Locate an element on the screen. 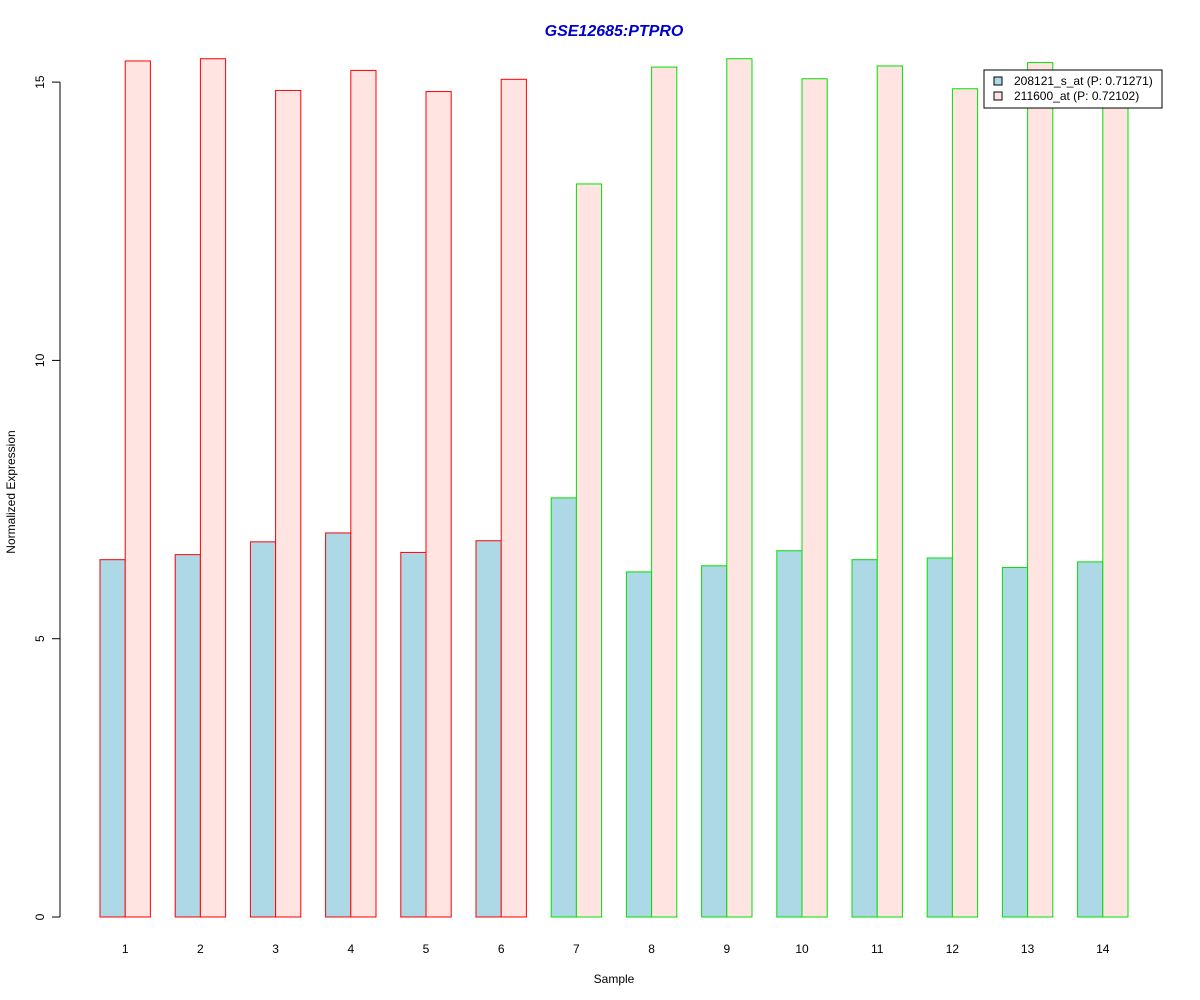 This screenshot has width=1200, height=1000. x-tick-label: 12 is located at coordinates (953, 949).